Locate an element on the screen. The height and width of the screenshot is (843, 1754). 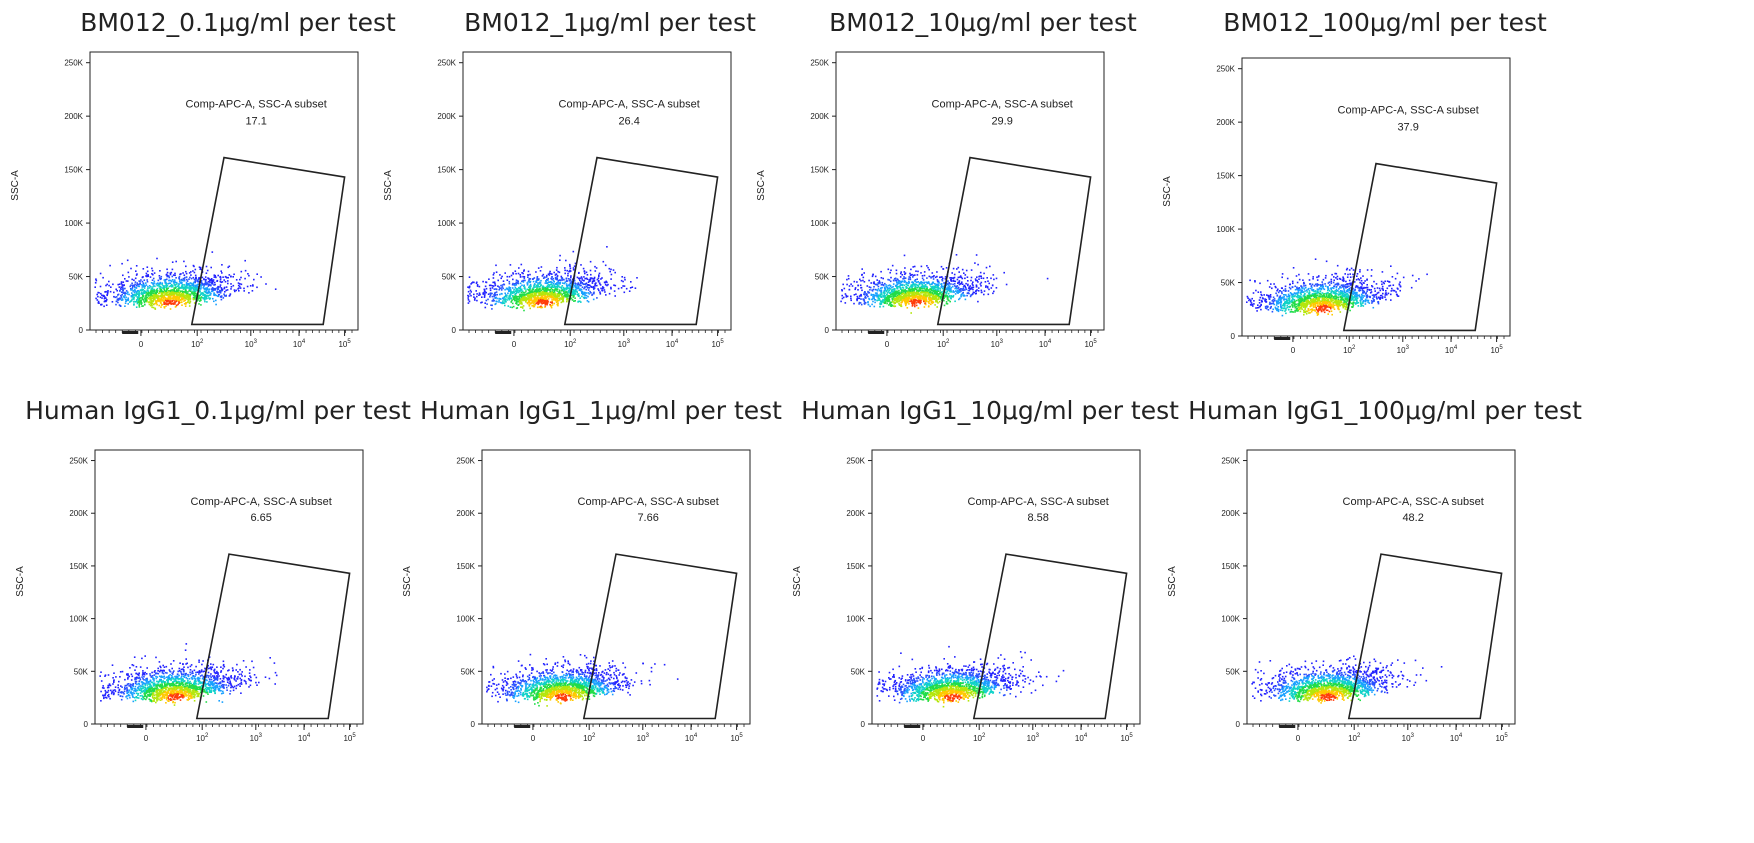
plot-frame is located at coordinates (597, 191).